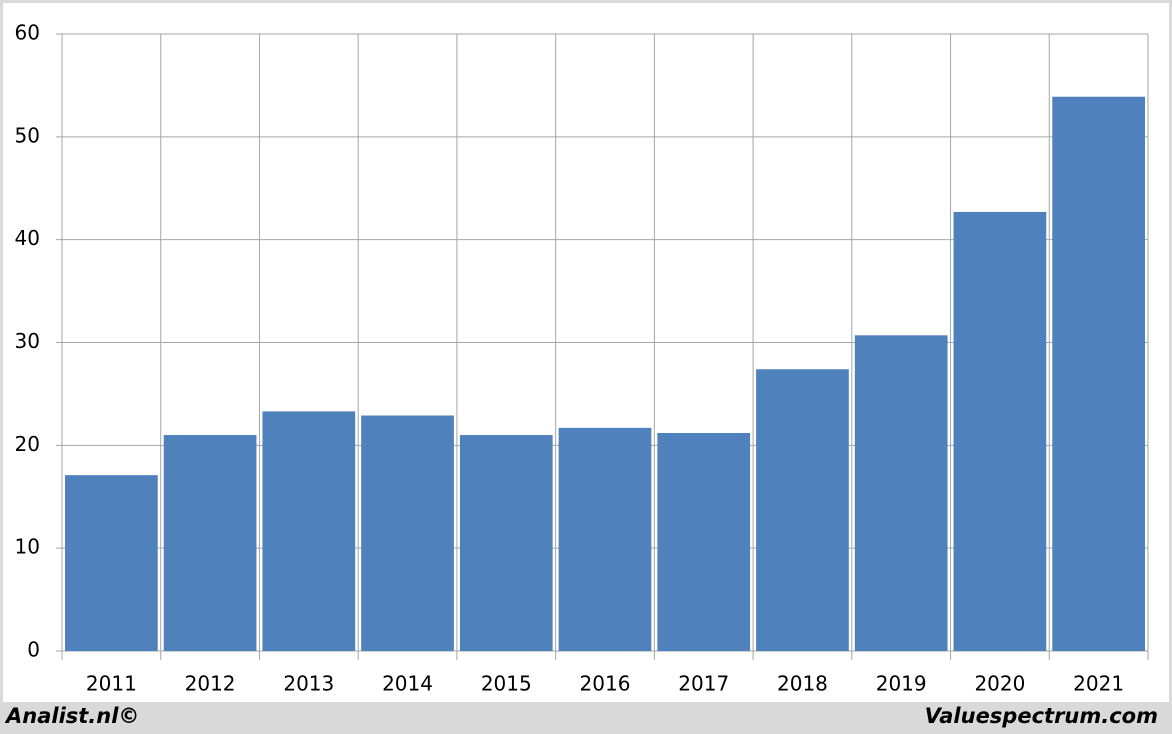 Image resolution: width=1172 pixels, height=734 pixels. Describe the element at coordinates (407, 684) in the screenshot. I see `x-tick-label: 2014` at that location.